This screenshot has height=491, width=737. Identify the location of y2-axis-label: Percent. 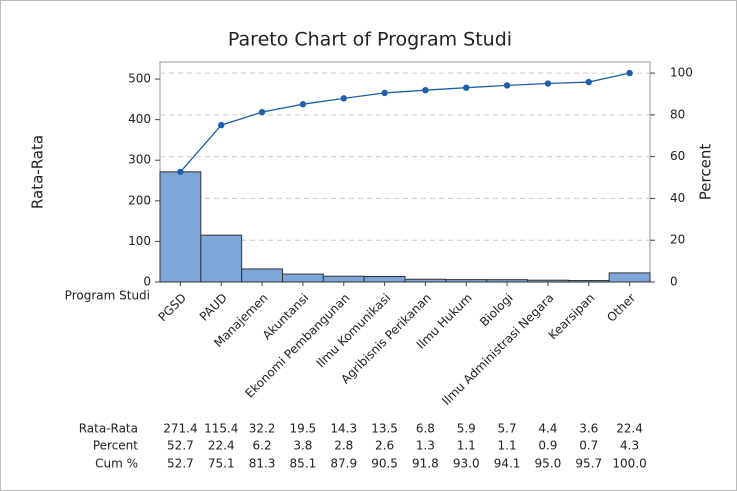
(706, 172).